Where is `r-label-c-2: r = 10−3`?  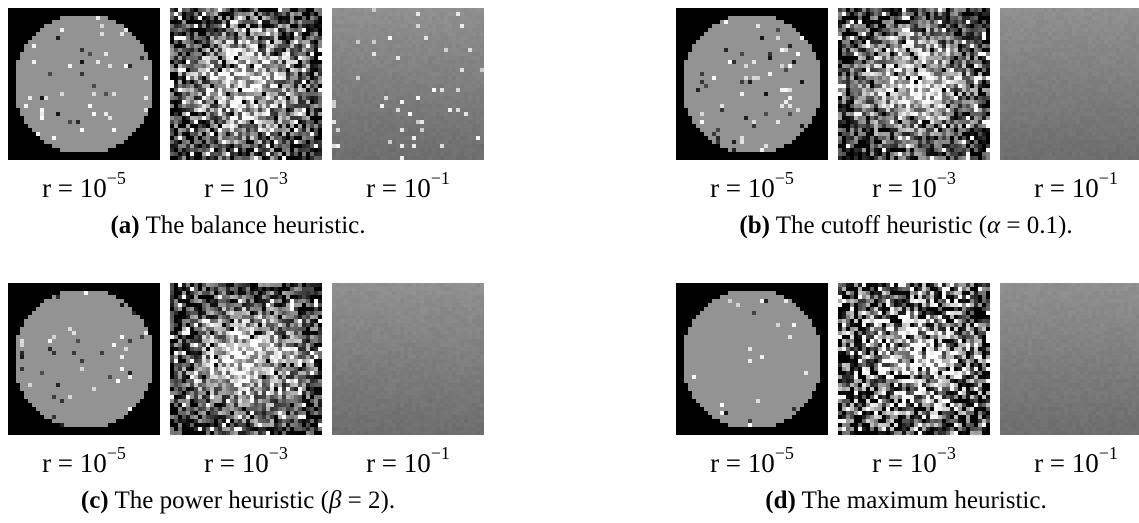
r-label-c-2: r = 10−3 is located at coordinates (246, 460).